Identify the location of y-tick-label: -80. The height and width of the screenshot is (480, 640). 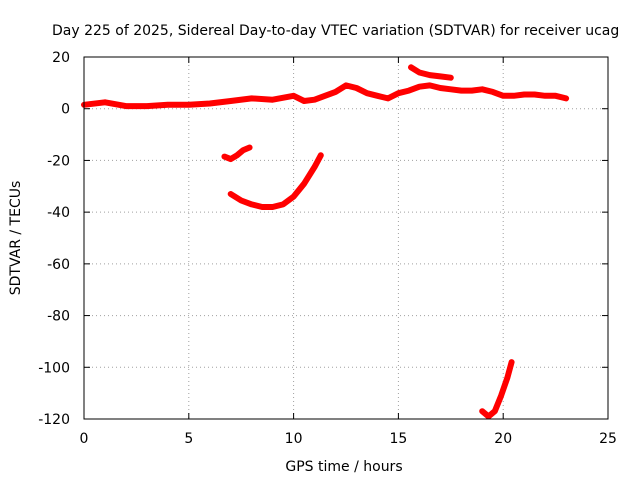
(58, 317).